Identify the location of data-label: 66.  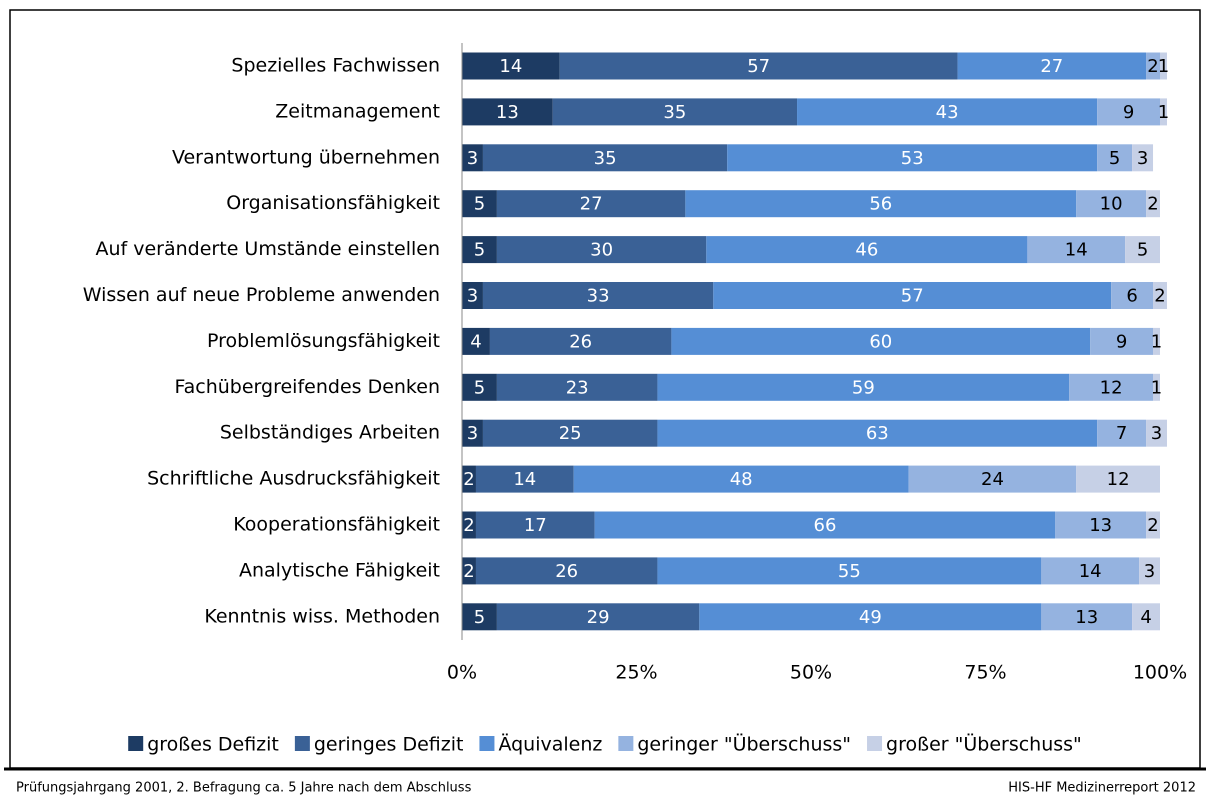
(825, 525).